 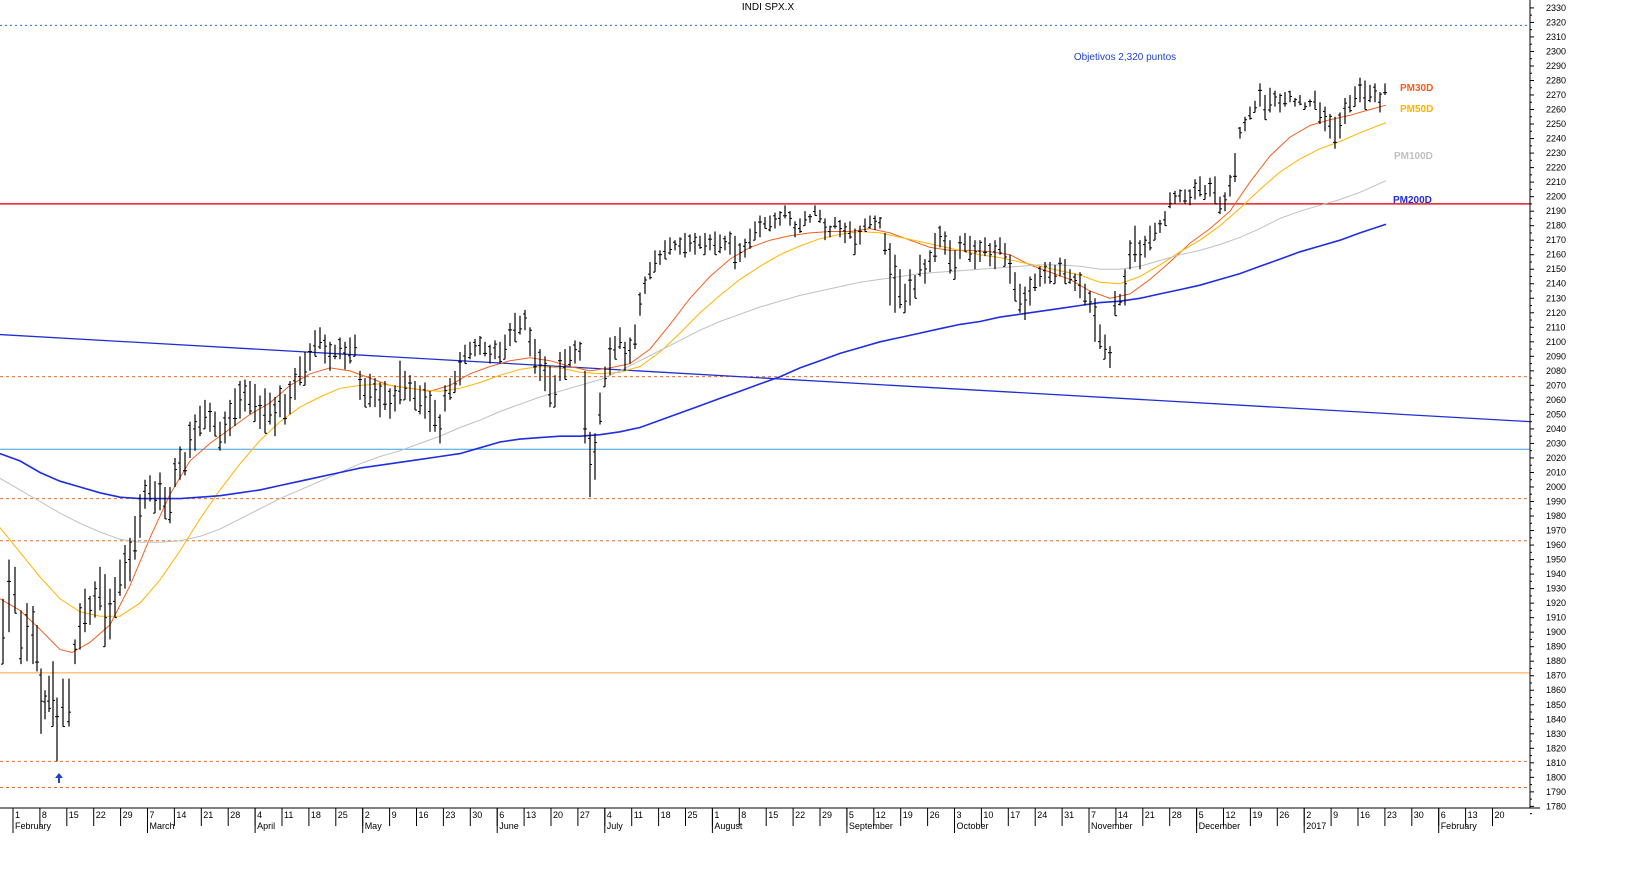 What do you see at coordinates (973, 826) in the screenshot?
I see `x-month-label: October` at bounding box center [973, 826].